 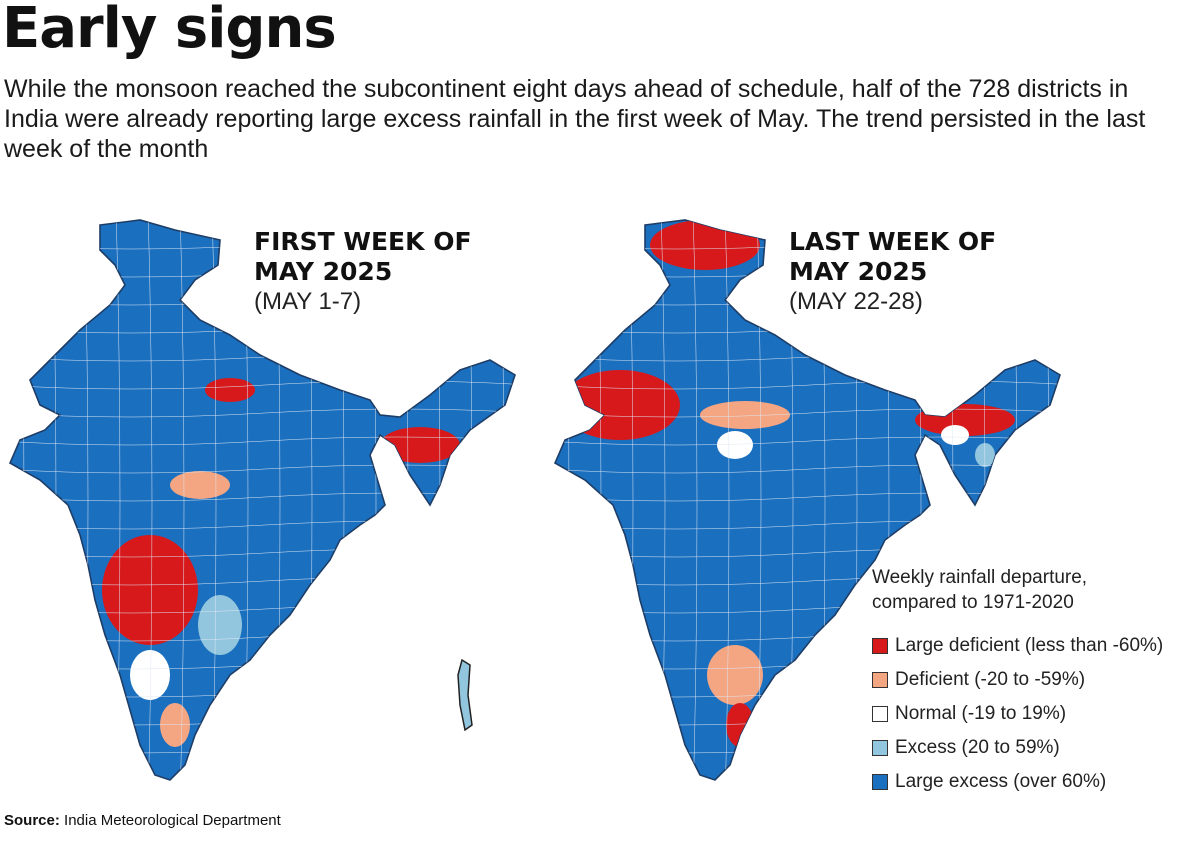 What do you see at coordinates (363, 241) in the screenshot?
I see `map-heading-line1: FIRST WEEK OF` at bounding box center [363, 241].